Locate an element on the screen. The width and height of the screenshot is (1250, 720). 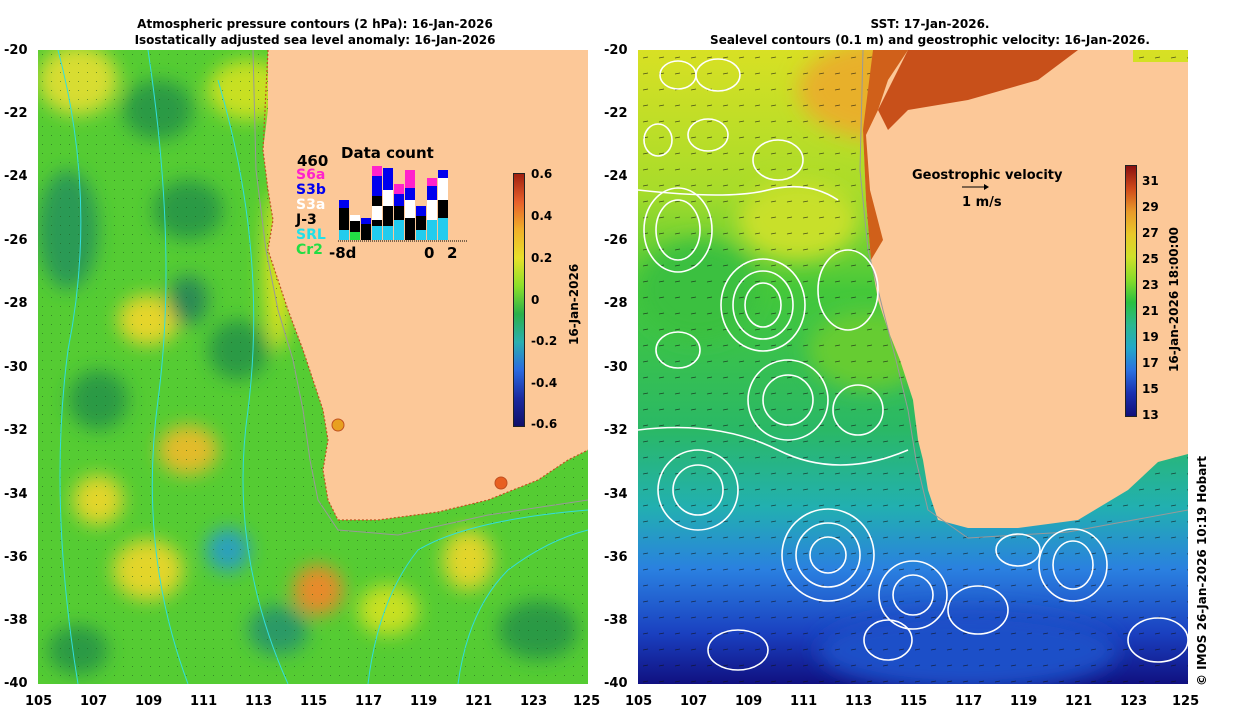
right-cb-tick: 17 is located at coordinates (1150, 363).